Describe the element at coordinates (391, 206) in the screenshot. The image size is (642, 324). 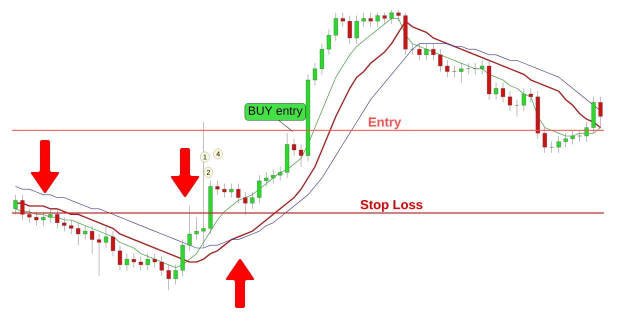
I see `ref-line-label: Stop Loss` at that location.